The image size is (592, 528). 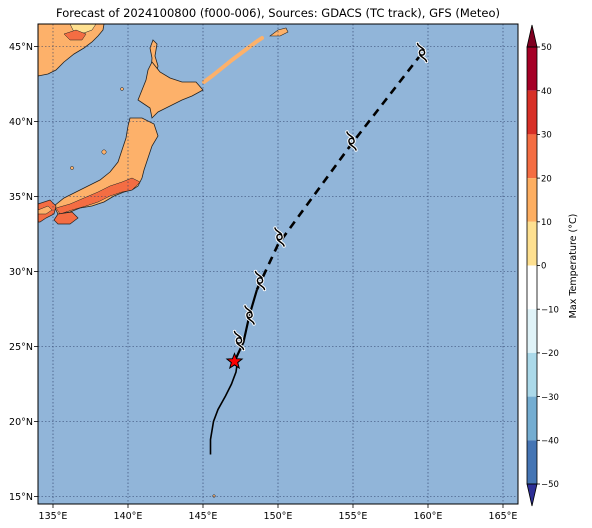 What do you see at coordinates (21, 272) in the screenshot?
I see `lat-tick-label: 30°N` at bounding box center [21, 272].